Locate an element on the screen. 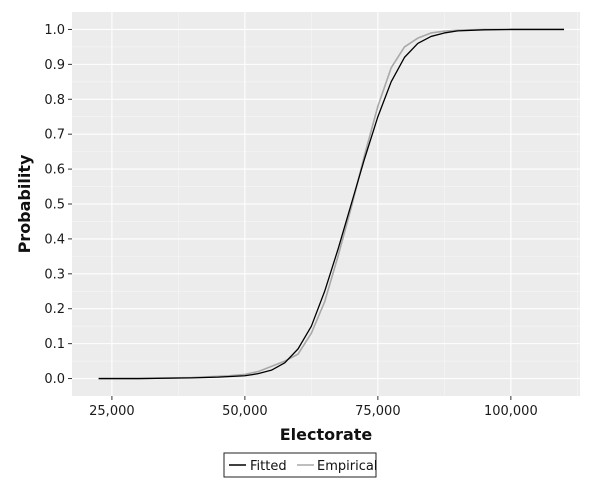  x-tick-label: 75,000 is located at coordinates (378, 411).